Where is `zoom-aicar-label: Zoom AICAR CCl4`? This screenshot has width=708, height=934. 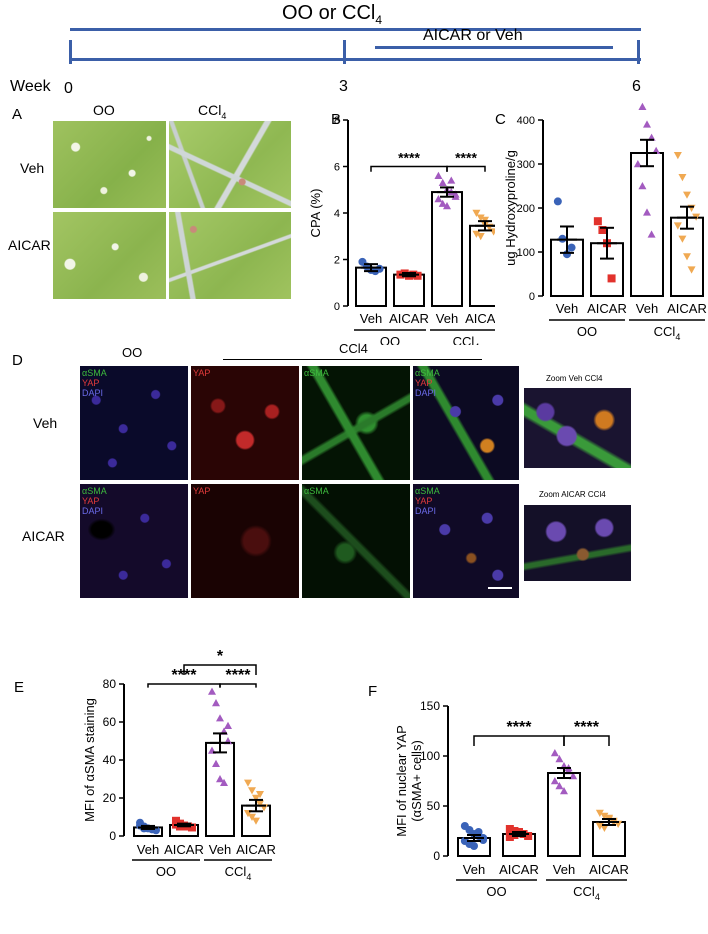 zoom-aicar-label: Zoom AICAR CCl4 is located at coordinates (572, 494).